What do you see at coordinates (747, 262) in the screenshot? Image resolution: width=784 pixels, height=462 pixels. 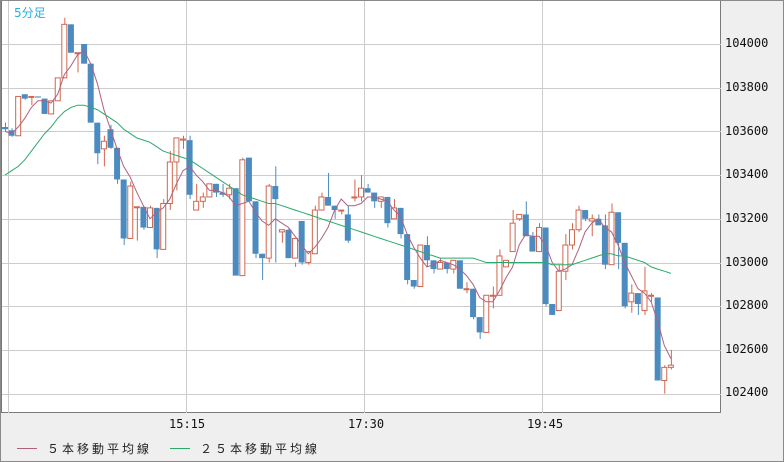 I see `y-tick-label: 103000` at bounding box center [747, 262].